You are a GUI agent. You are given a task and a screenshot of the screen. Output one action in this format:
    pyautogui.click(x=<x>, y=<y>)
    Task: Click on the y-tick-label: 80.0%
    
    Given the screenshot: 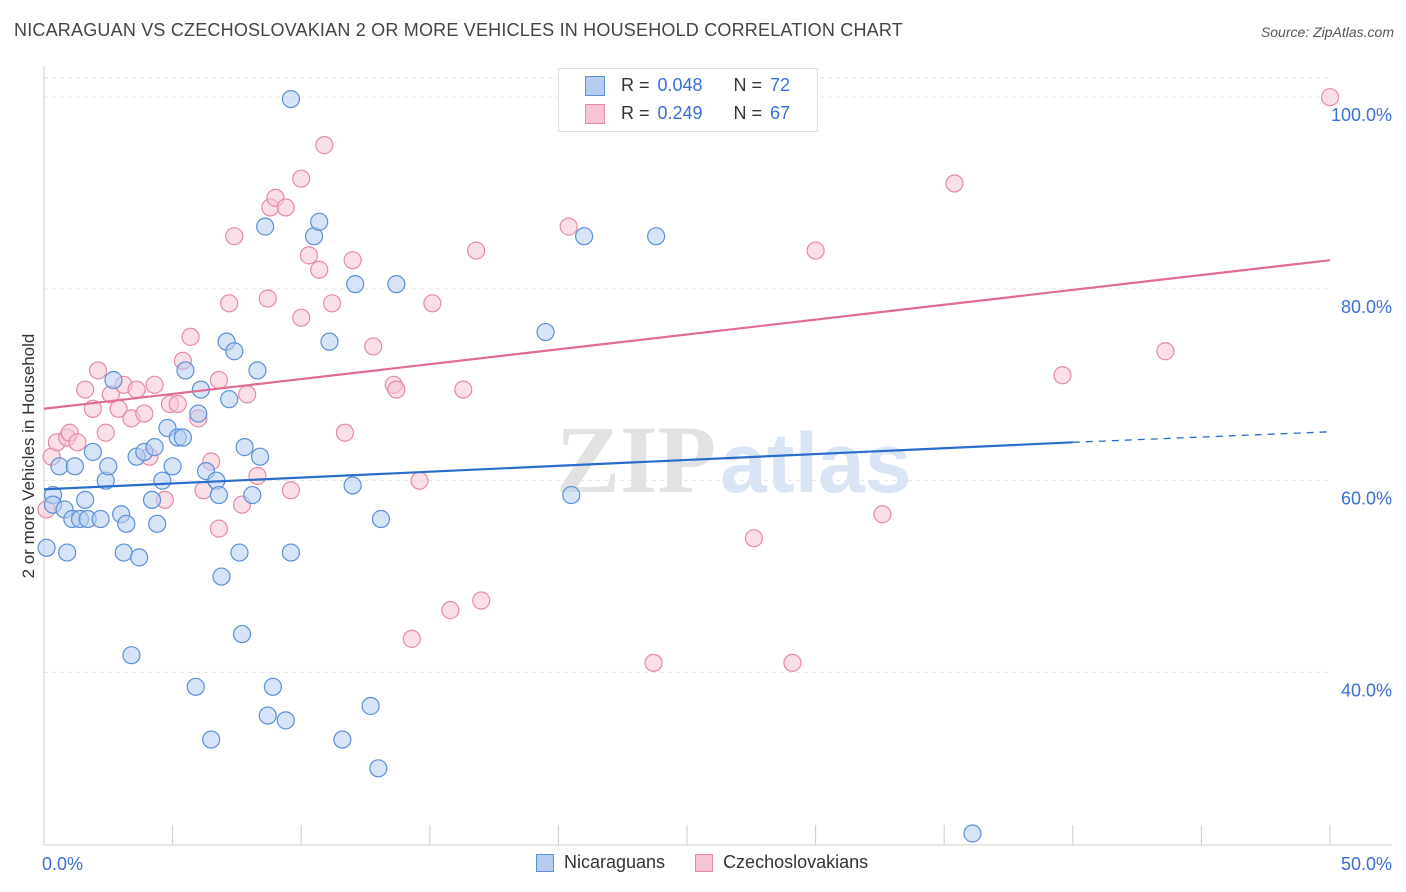 What is the action you would take?
    pyautogui.click(x=1366, y=307)
    